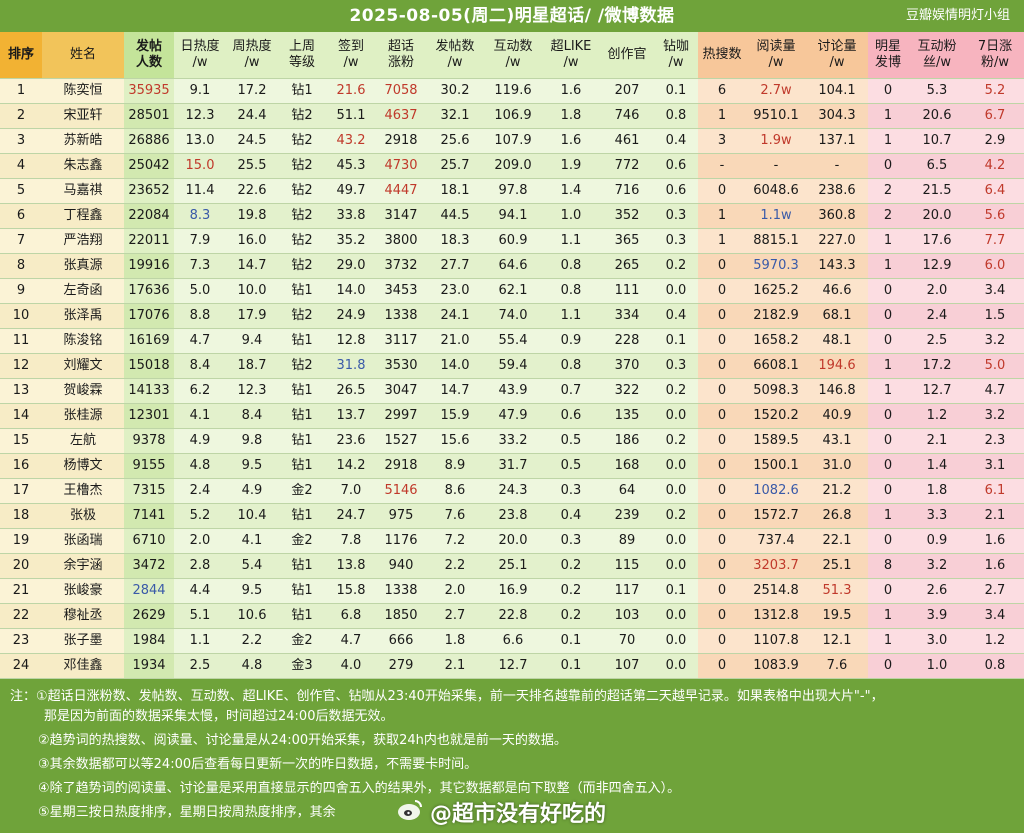 Image resolution: width=1024 pixels, height=833 pixels. Describe the element at coordinates (995, 191) in the screenshot. I see `cell-seven-day-fans: 6.4` at that location.